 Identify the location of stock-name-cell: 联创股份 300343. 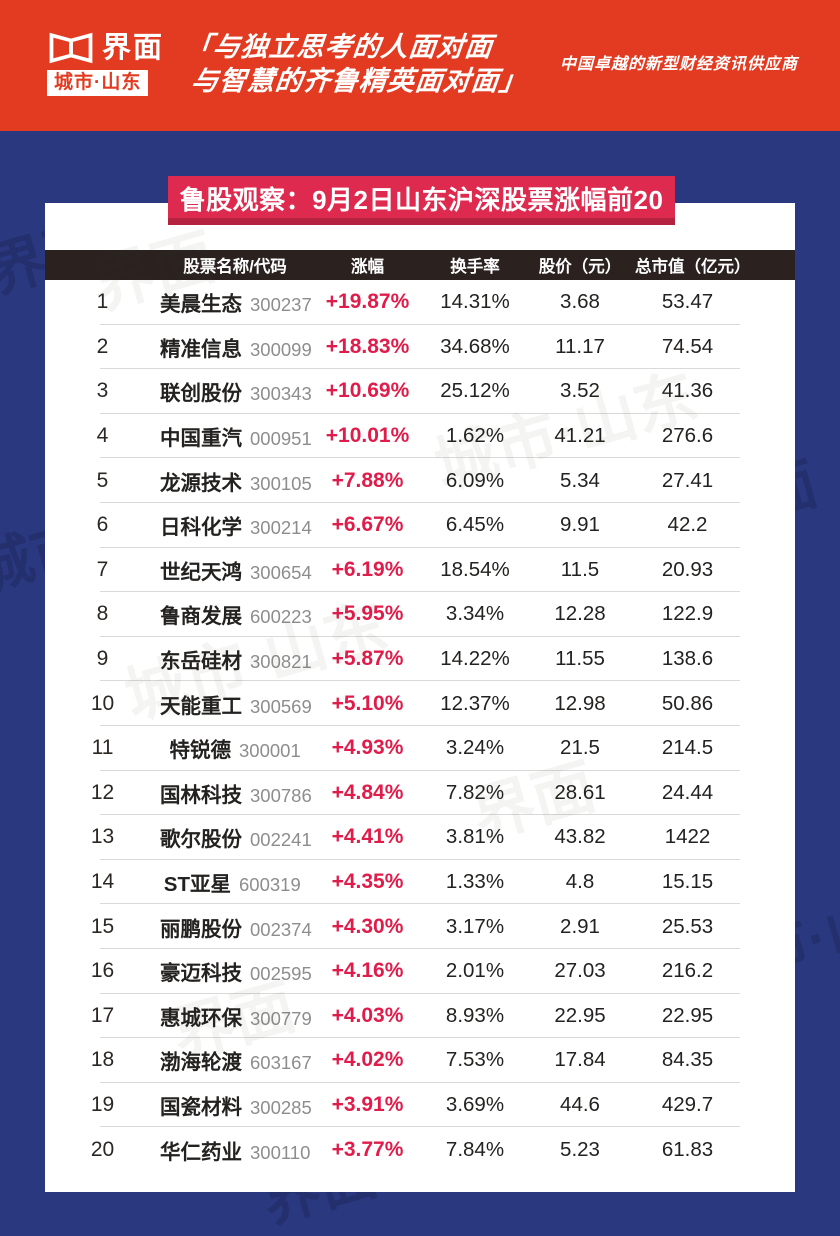
(236, 391).